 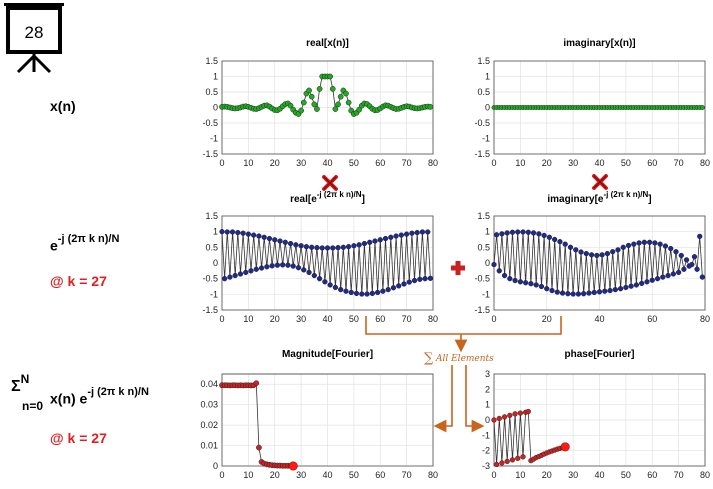 I want to click on plot-title: real[x(n)], so click(x=327, y=43).